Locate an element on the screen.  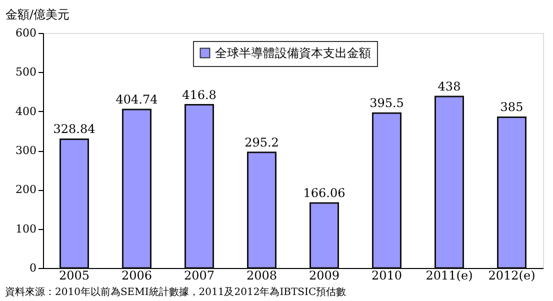
legend-label: 全球半導體設備資本支出金額 is located at coordinates (293, 53).